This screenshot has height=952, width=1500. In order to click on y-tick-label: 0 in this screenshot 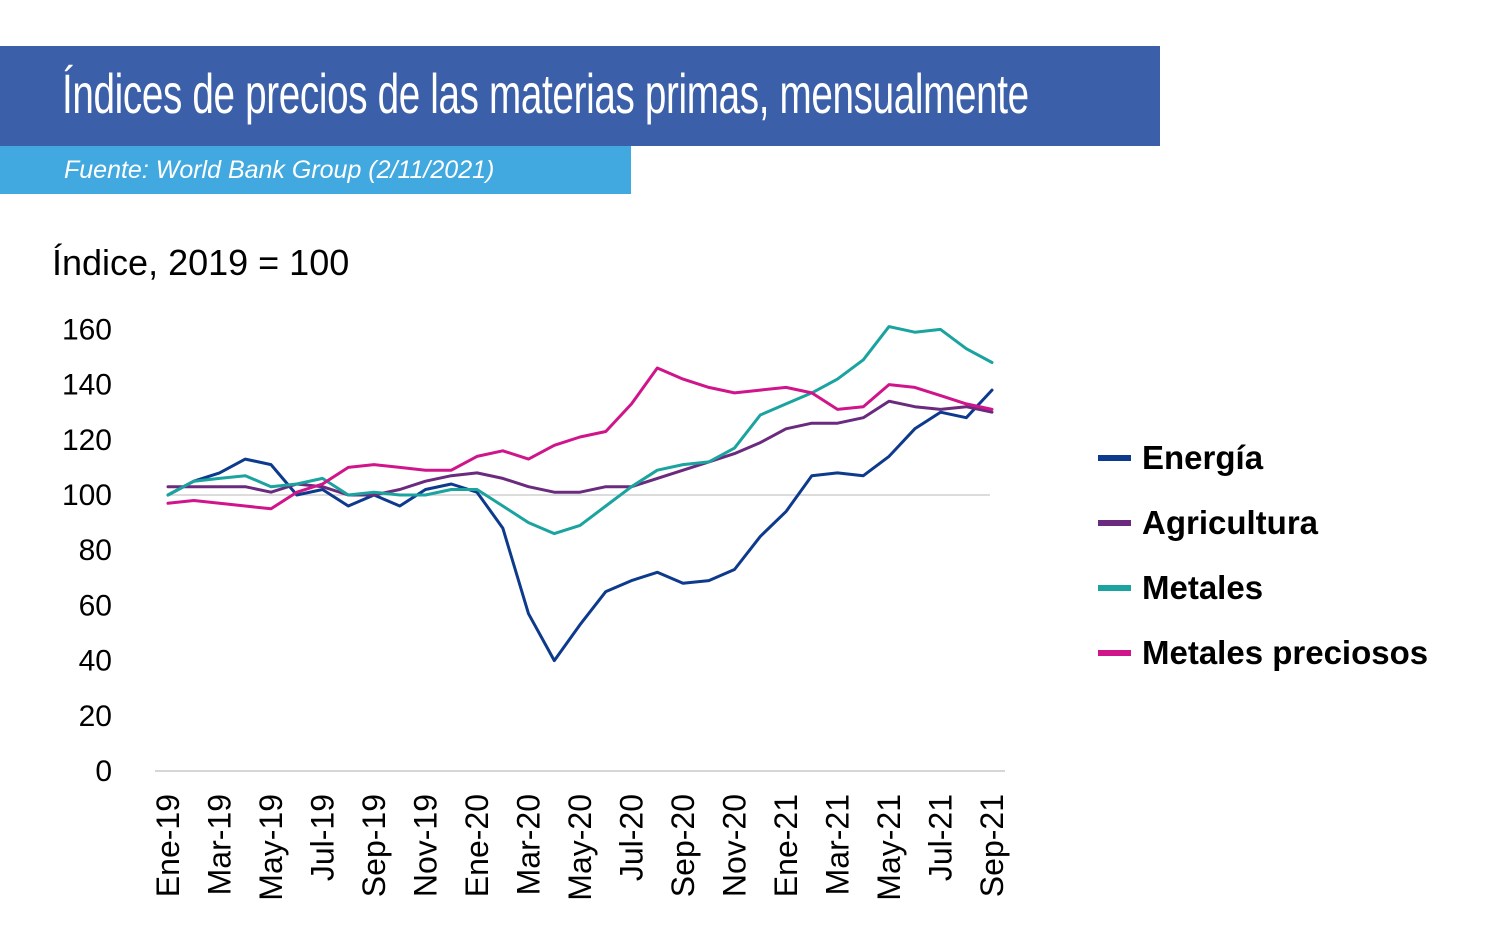, I will do `click(103, 771)`.